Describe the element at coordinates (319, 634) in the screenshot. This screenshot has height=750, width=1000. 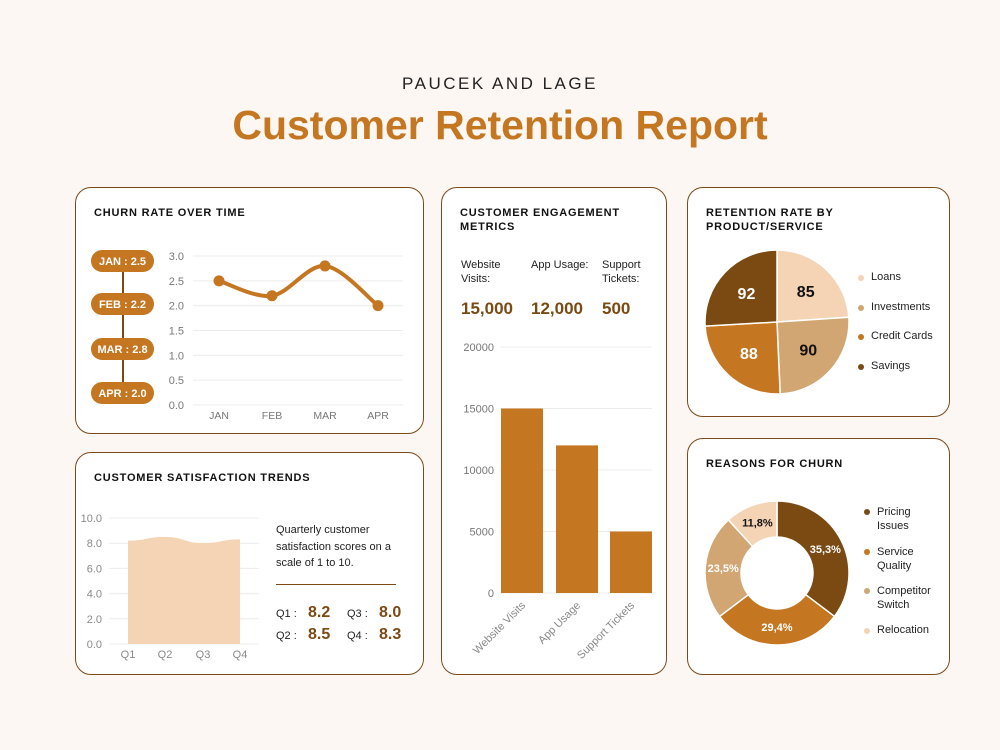
I see `quarter-value: 8.5` at that location.